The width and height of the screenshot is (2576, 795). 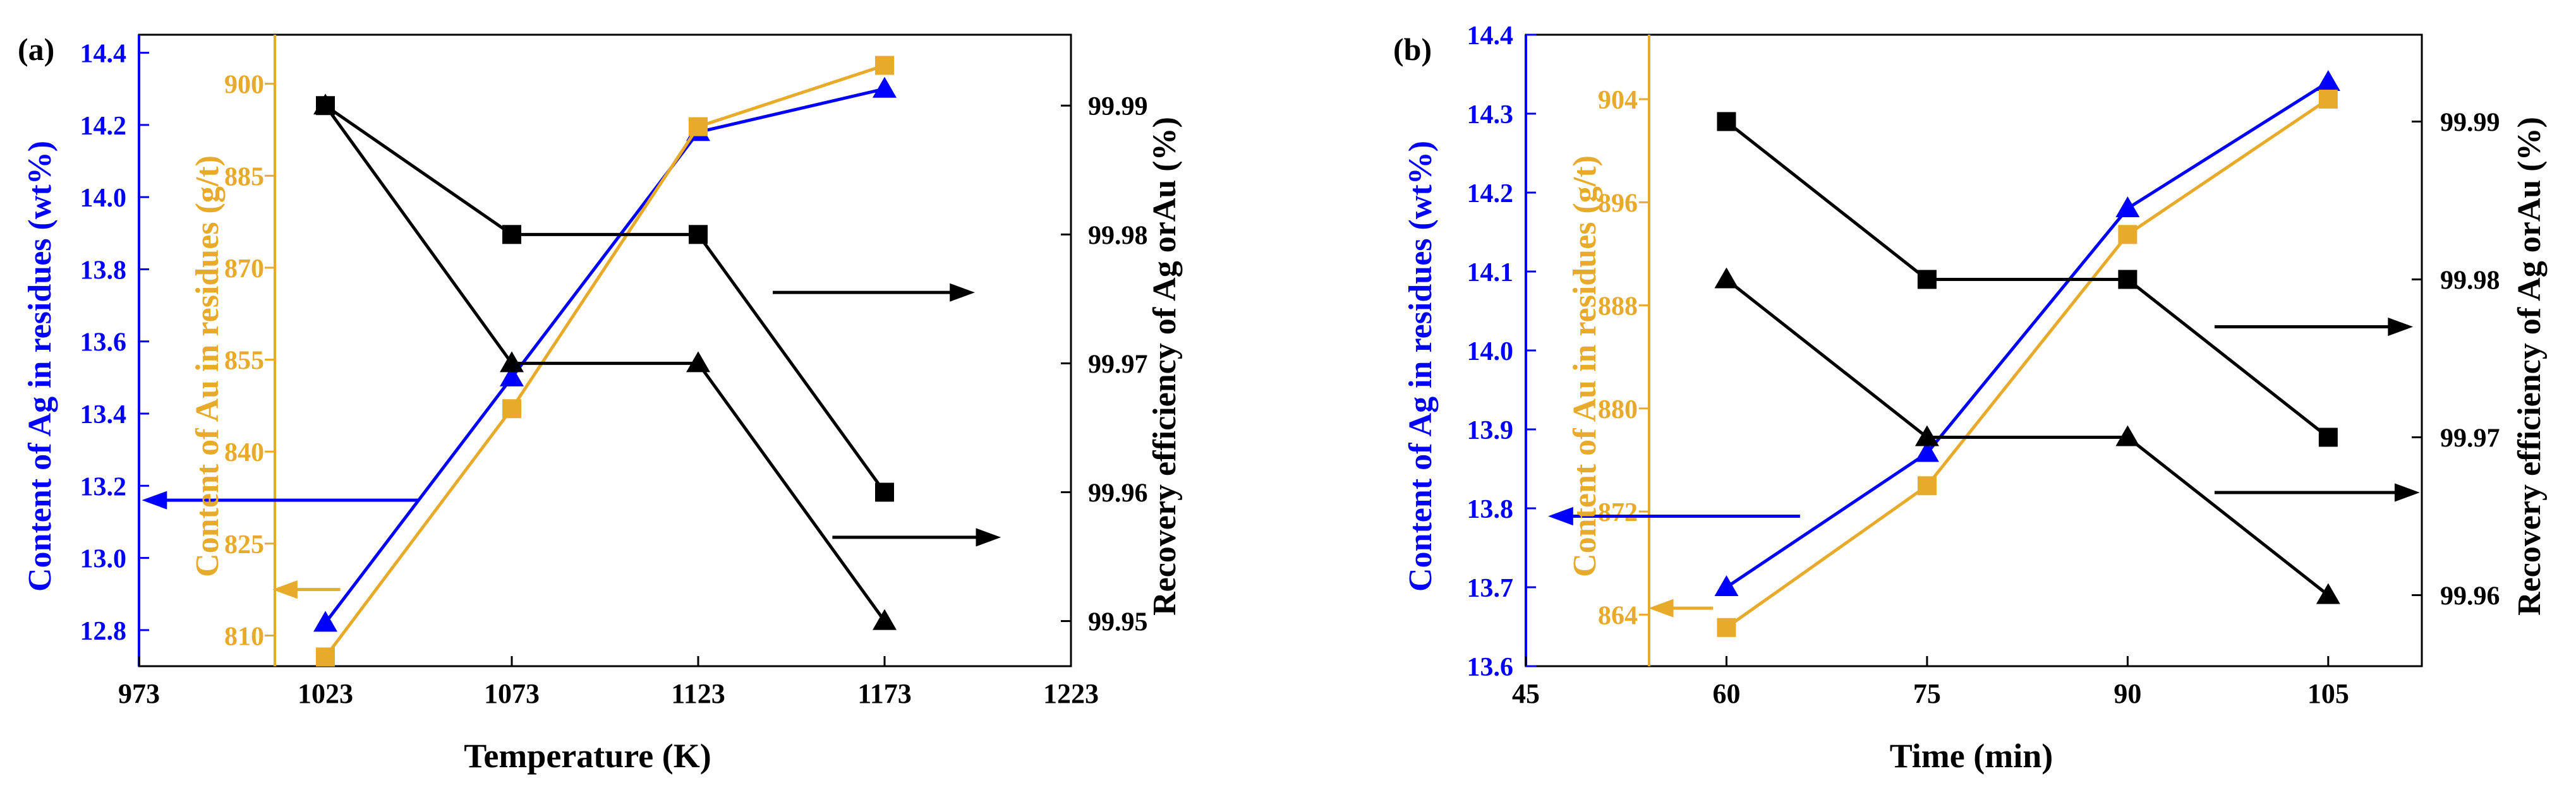 I want to click on au-tick-label: 864, so click(x=1618, y=615).